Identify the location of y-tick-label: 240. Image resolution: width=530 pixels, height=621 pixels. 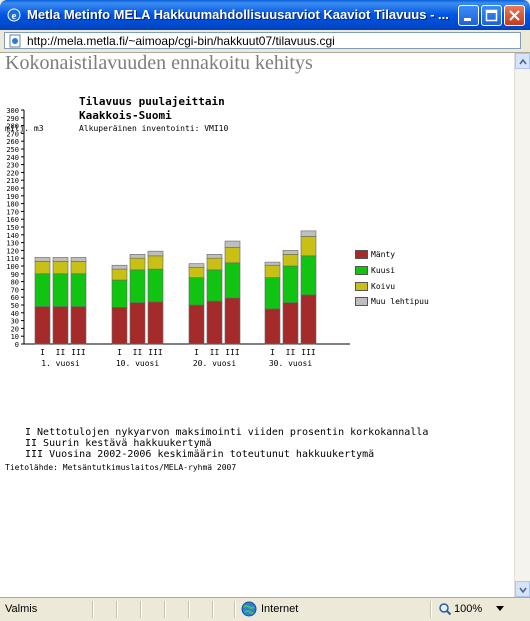
(12, 158).